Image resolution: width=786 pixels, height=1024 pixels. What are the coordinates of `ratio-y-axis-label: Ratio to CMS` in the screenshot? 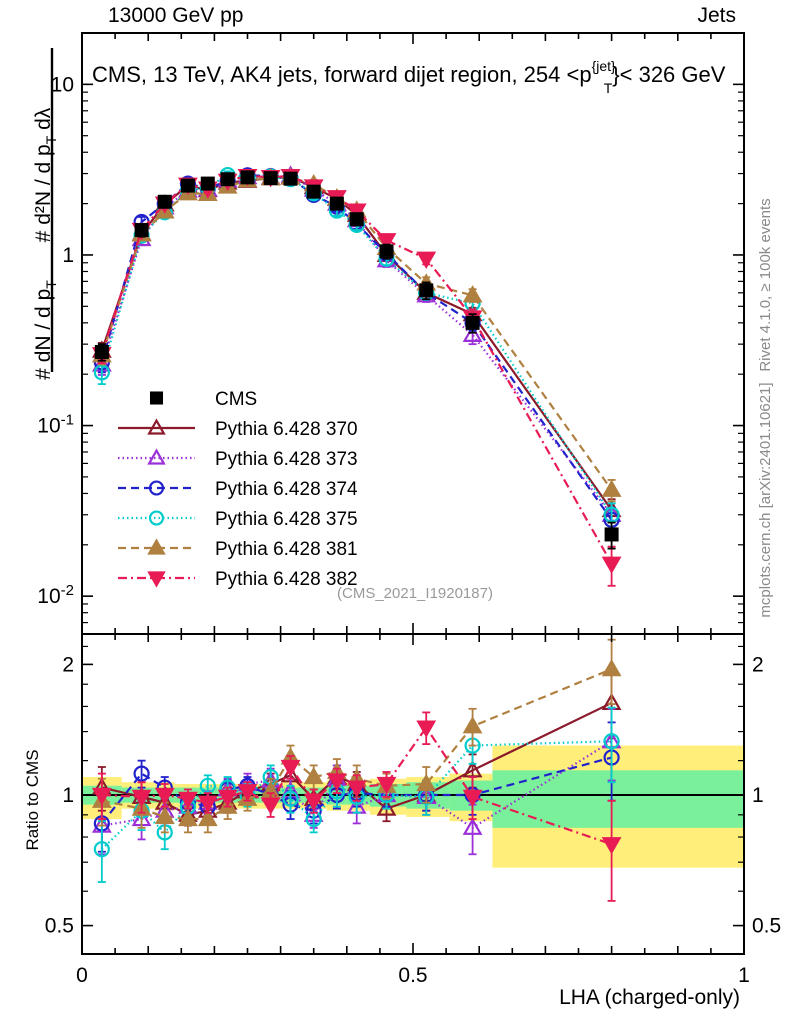 It's located at (32, 799).